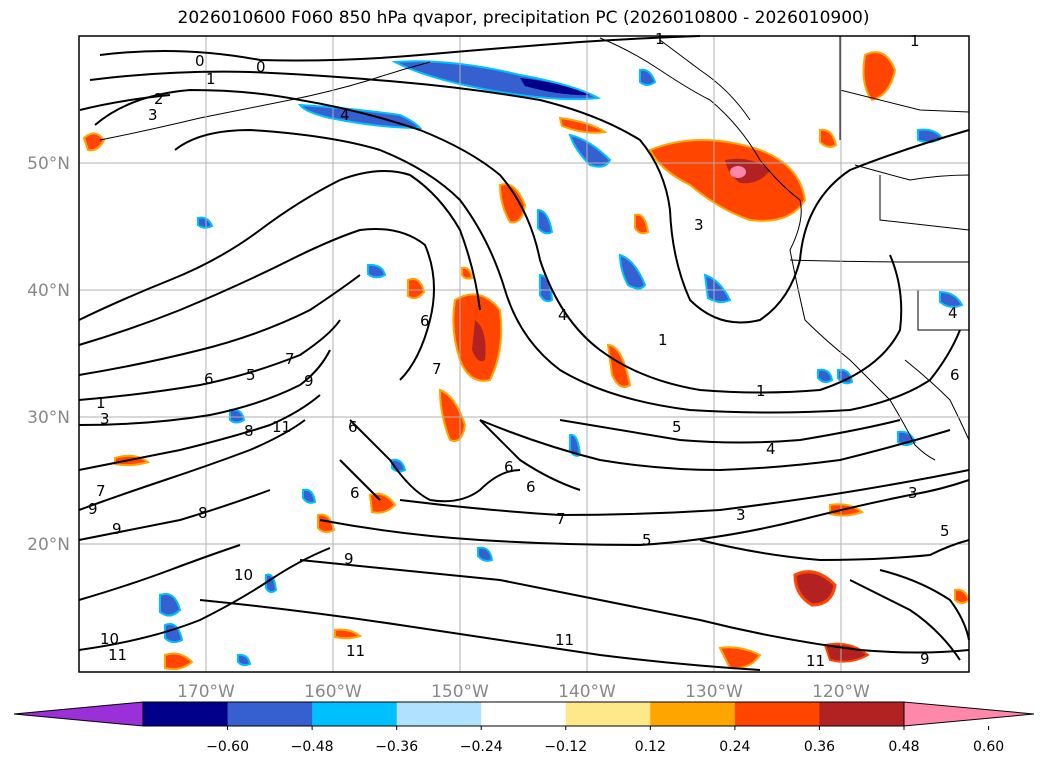 The height and width of the screenshot is (765, 1047). Describe the element at coordinates (78, 714) in the screenshot. I see `colorbar-low-extension` at that location.